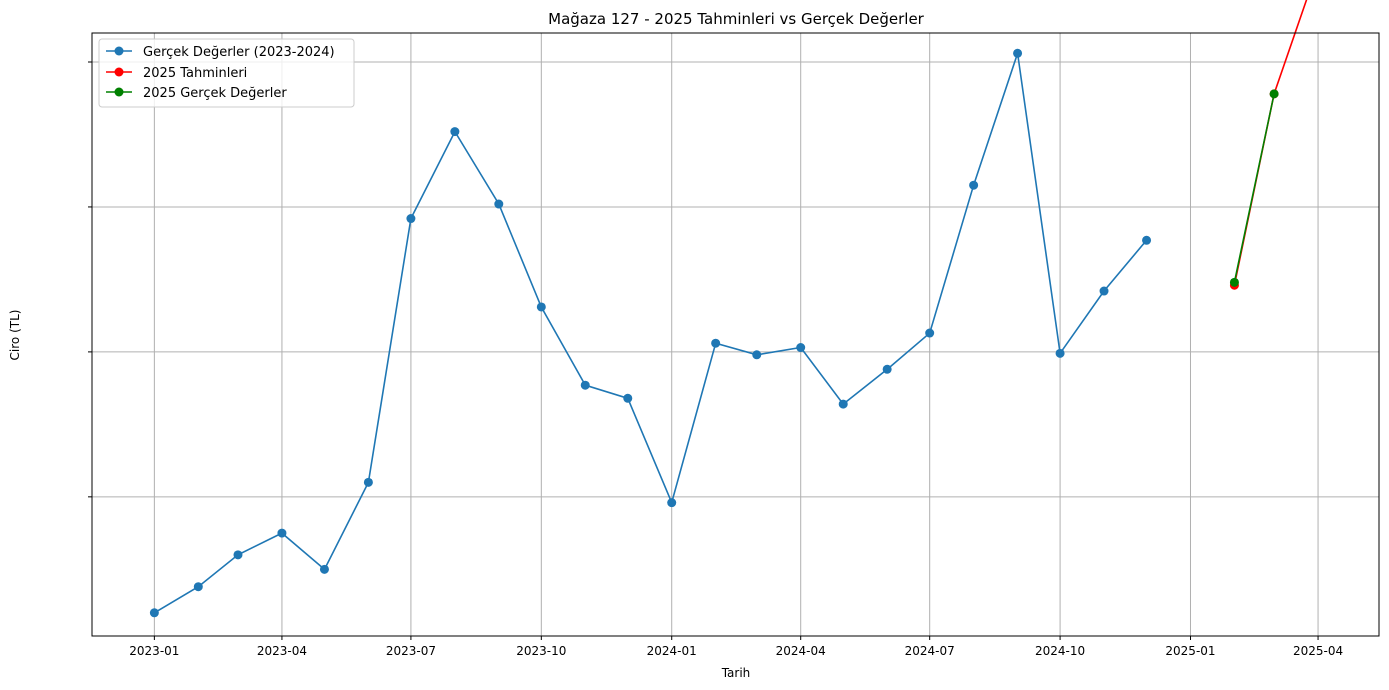 The width and height of the screenshot is (1389, 690). What do you see at coordinates (90, 279) in the screenshot?
I see `y-axis-ticks` at bounding box center [90, 279].